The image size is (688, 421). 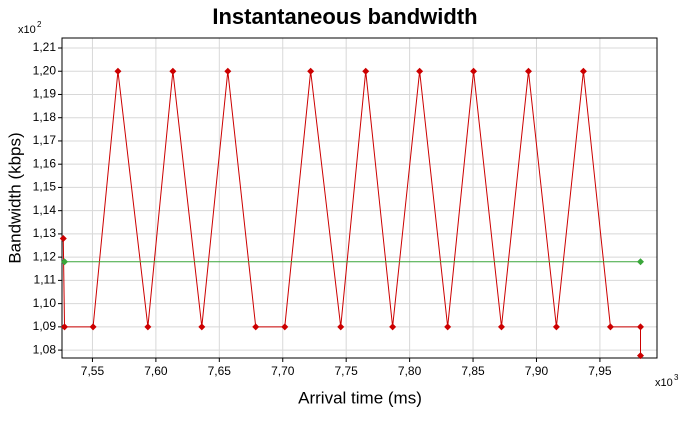 I want to click on x-multiplier: x10, so click(x=664, y=383).